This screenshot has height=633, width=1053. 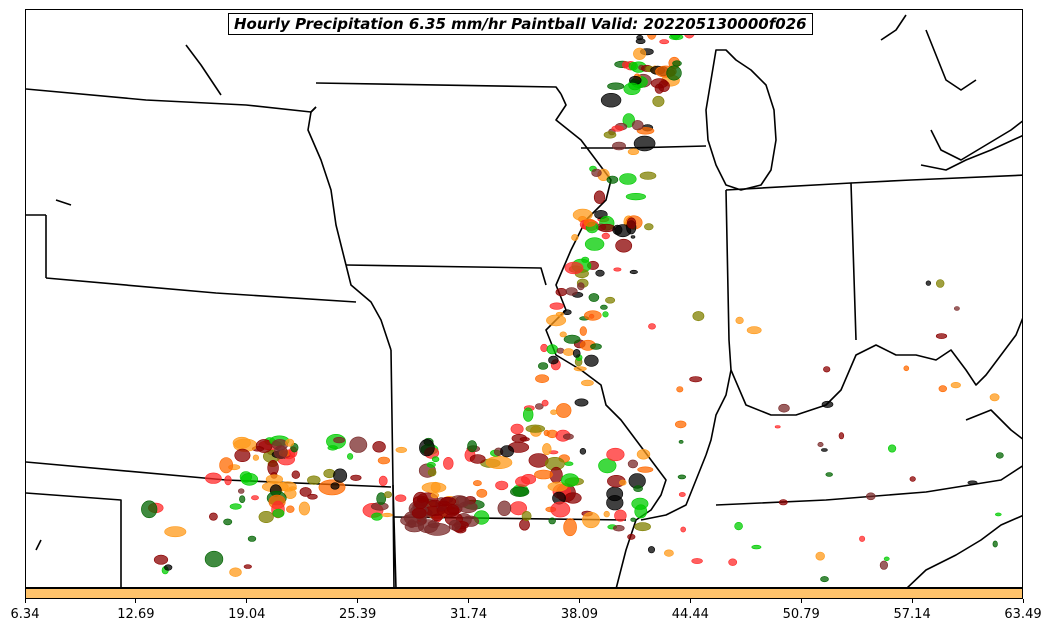 I want to click on border-ky-tn, so click(x=868, y=485).